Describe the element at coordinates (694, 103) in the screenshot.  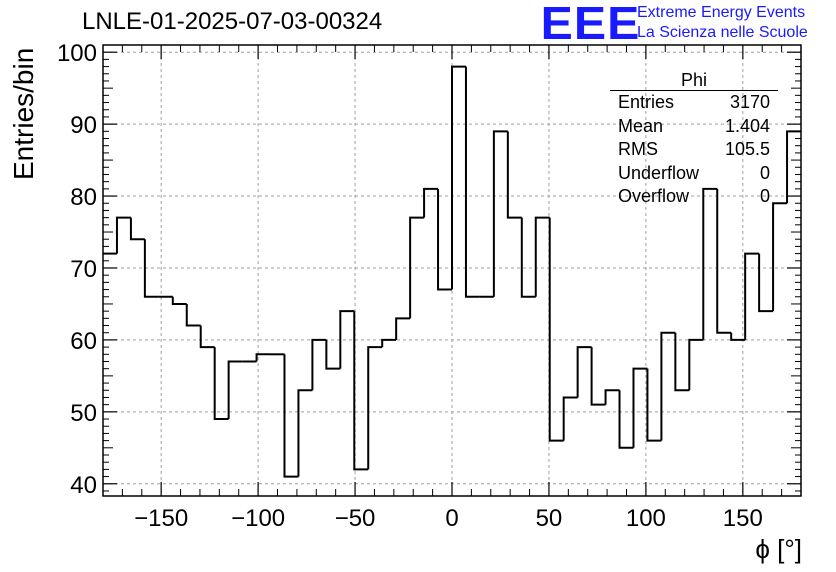
I see `stats-row-entries: Entries 3170` at that location.